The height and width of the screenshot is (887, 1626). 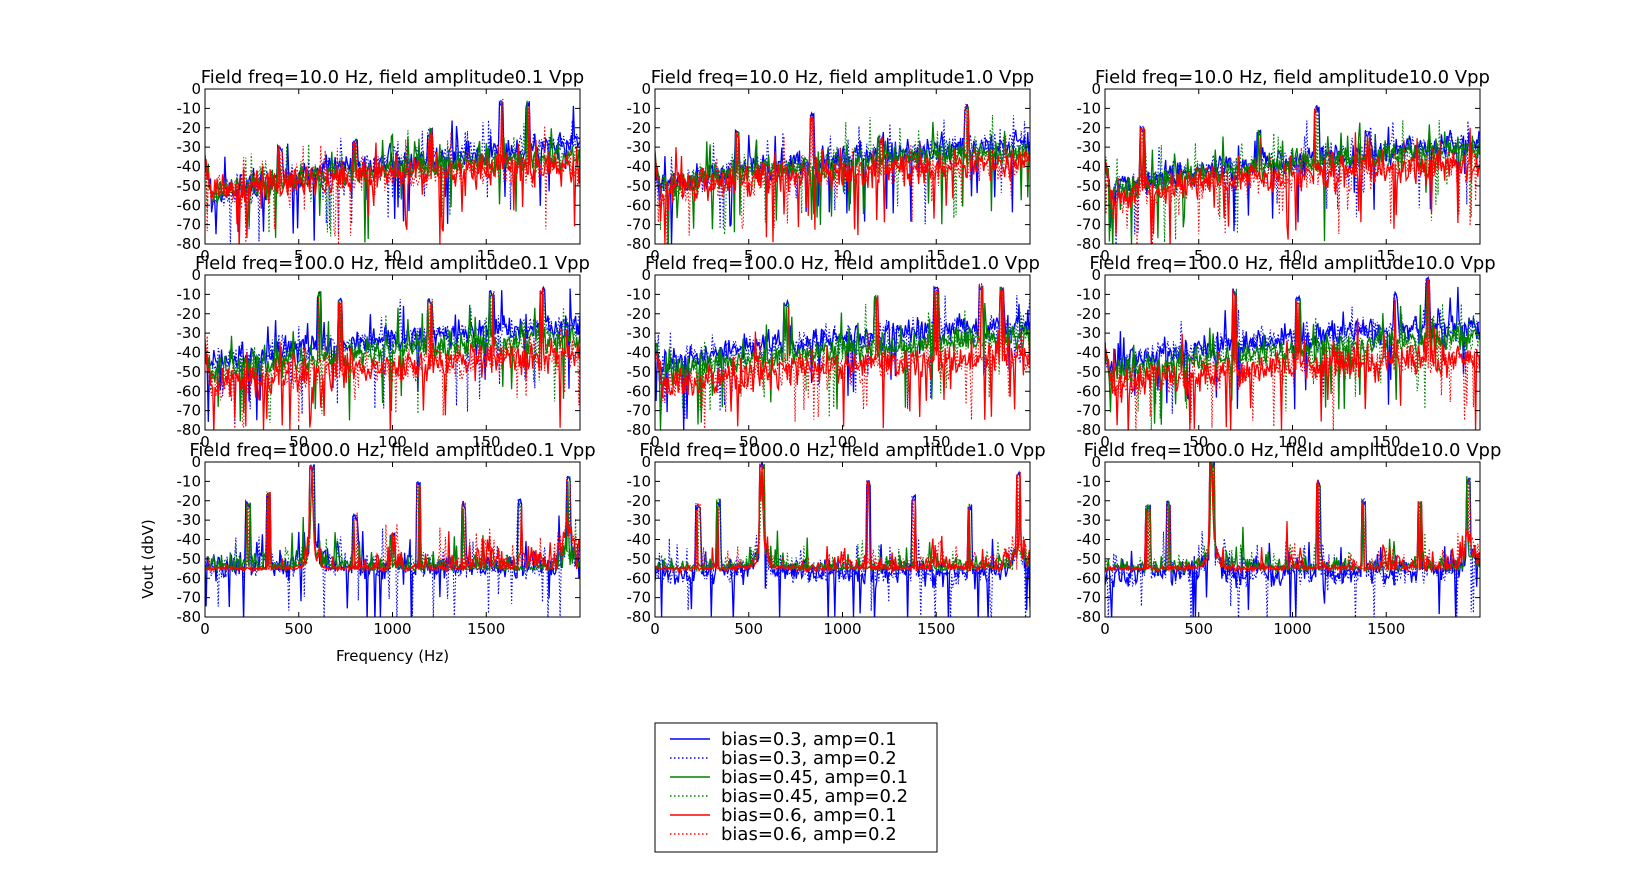 I want to click on x-tick-label: 150, so click(x=936, y=442).